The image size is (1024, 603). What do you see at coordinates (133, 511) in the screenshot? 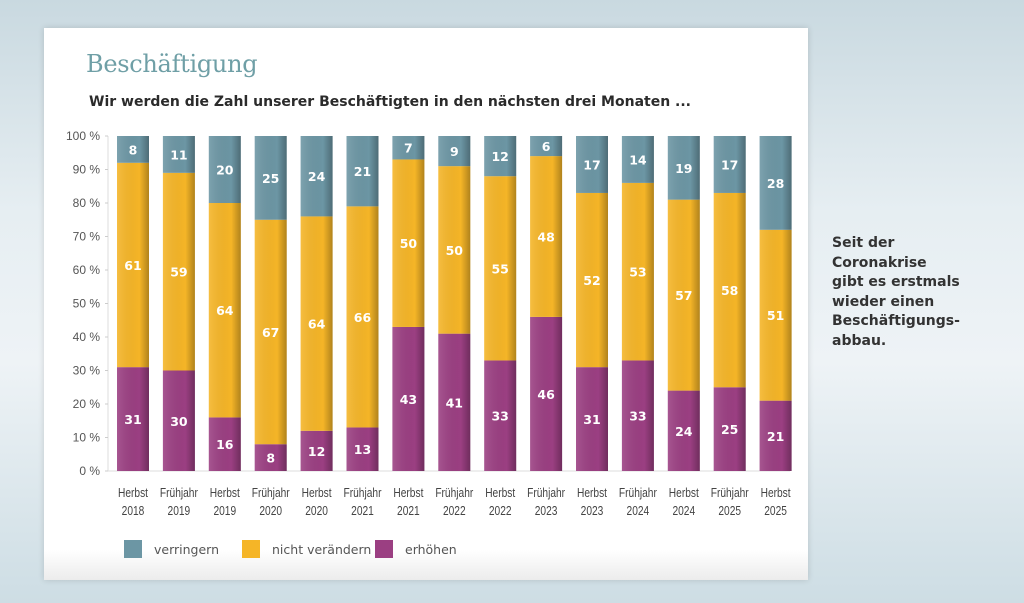
I see `x-tick-label: 2018` at bounding box center [133, 511].